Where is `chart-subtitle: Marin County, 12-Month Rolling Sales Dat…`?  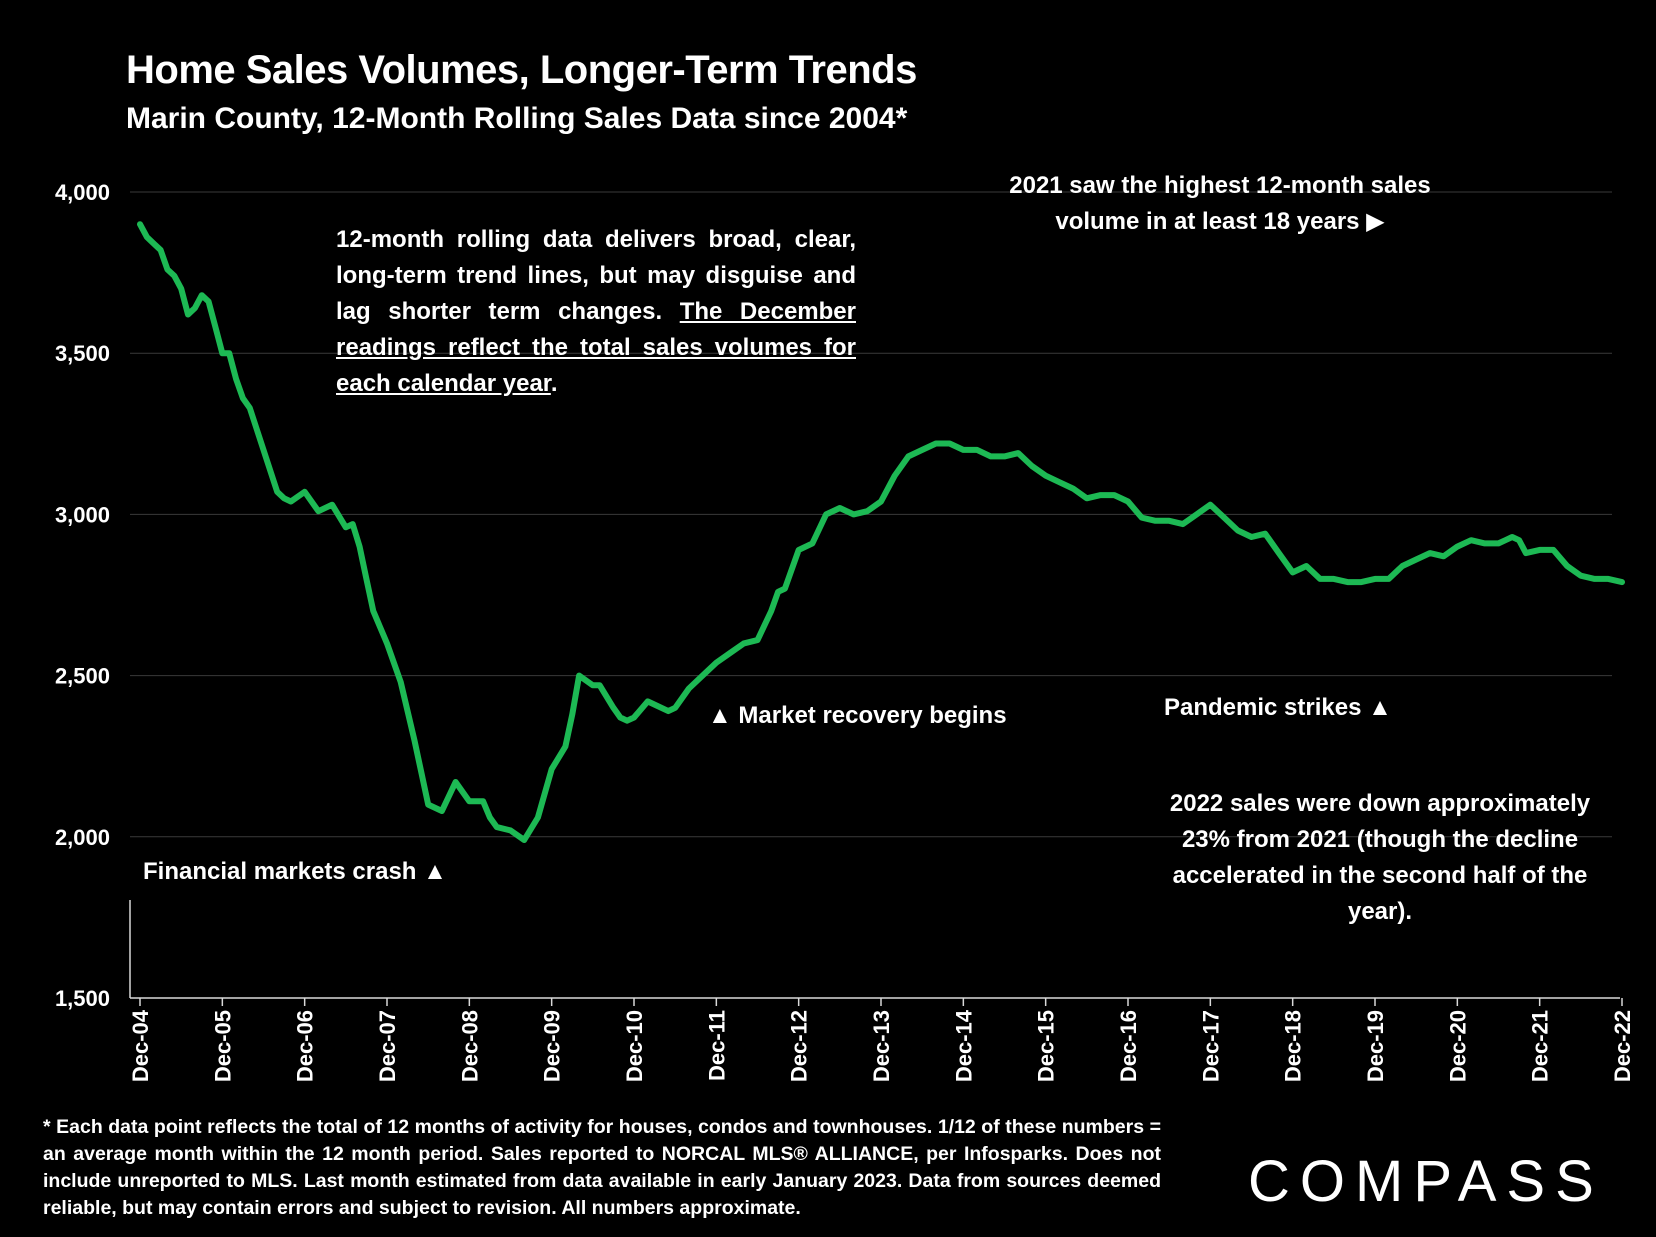
chart-subtitle: Marin County, 12-Month Rolling Sales Dat… is located at coordinates (517, 118).